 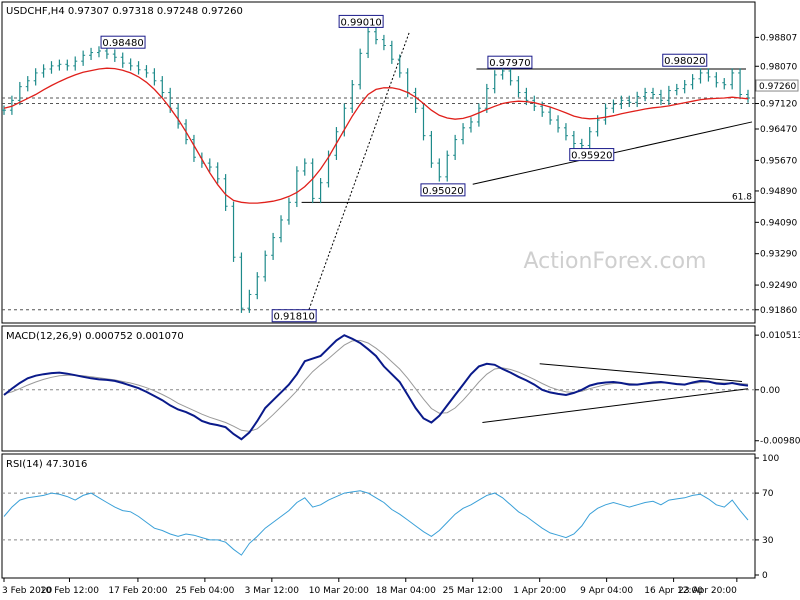 I want to click on macd-support-line, so click(x=615, y=406).